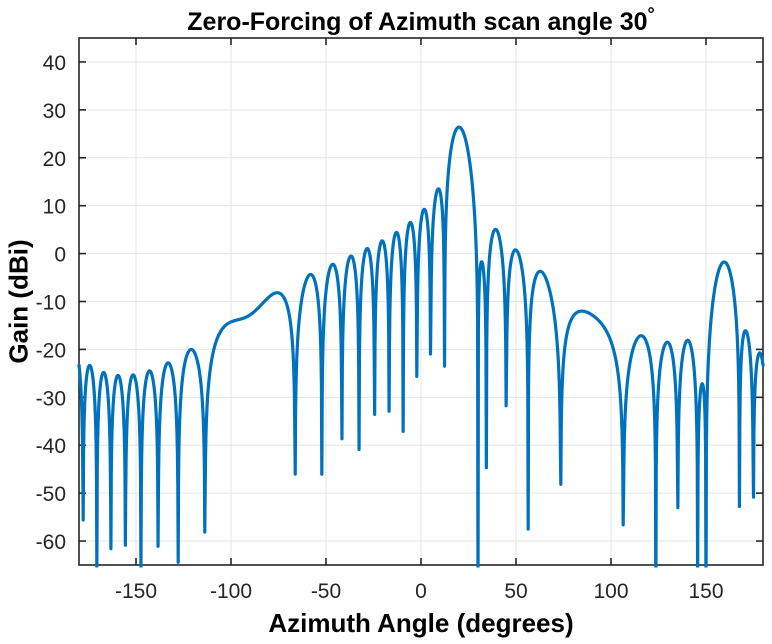  I want to click on y-tick-label: 0, so click(60, 255).